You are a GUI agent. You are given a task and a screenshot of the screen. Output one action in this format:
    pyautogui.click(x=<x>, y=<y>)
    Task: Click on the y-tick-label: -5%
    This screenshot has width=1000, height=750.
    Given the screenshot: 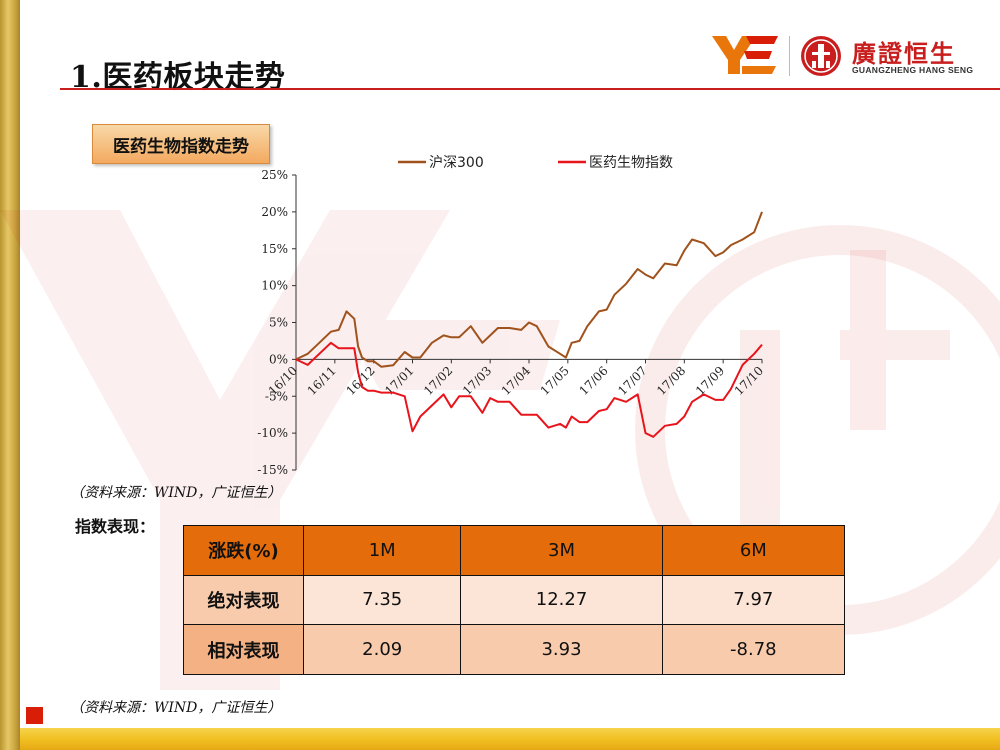 What is the action you would take?
    pyautogui.click(x=276, y=396)
    